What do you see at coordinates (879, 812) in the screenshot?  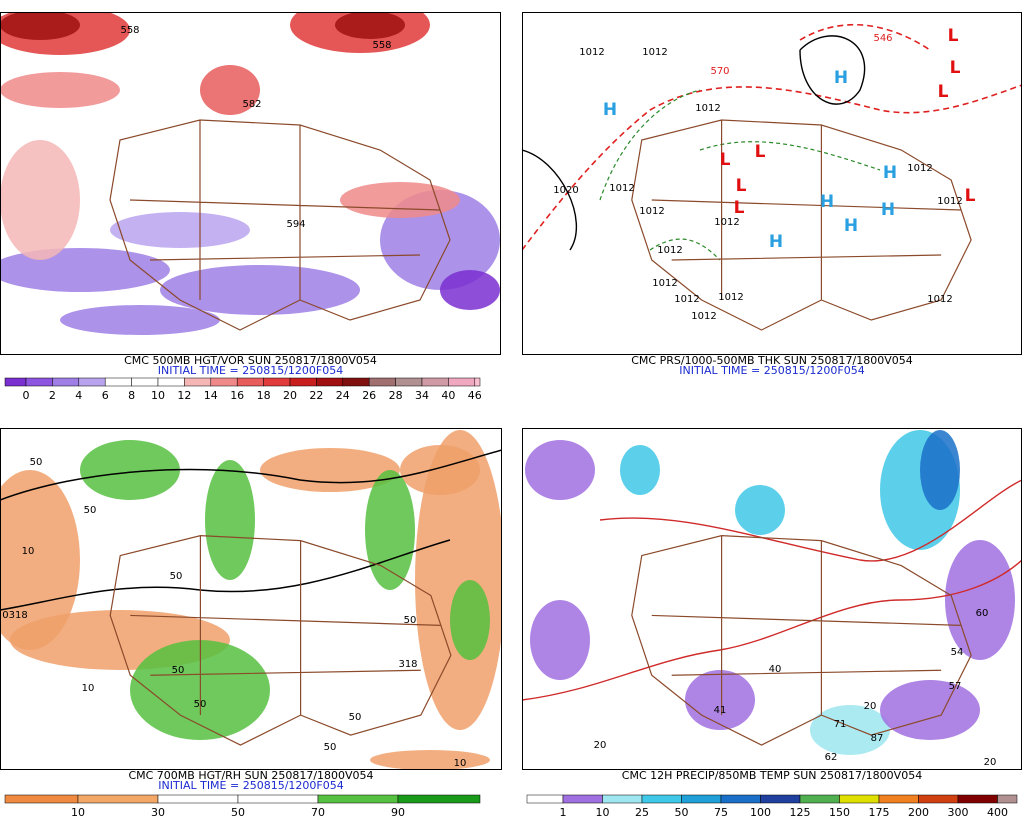 I see `colorbar-label: 175` at bounding box center [879, 812].